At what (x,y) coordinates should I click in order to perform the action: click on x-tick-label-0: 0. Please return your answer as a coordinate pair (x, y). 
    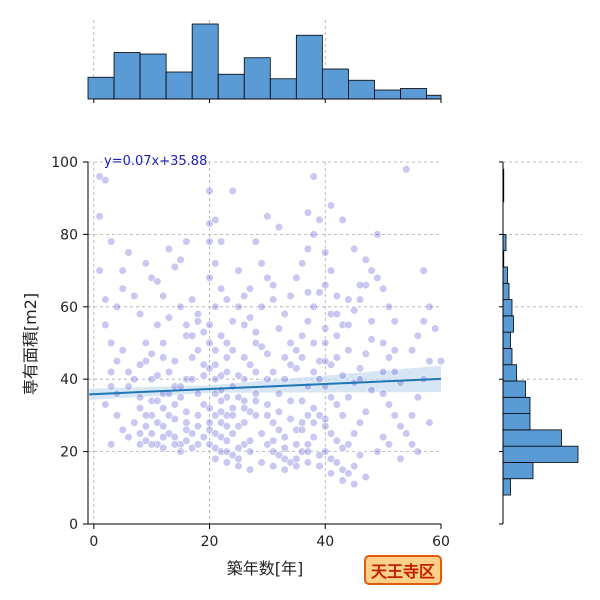
    Looking at the image, I should click on (93, 542).